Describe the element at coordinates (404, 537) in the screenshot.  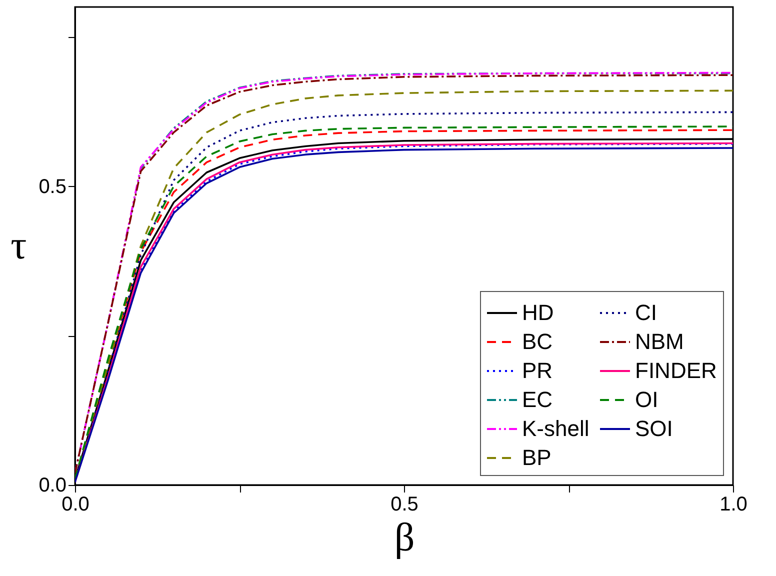
I see `x-axis-title: β` at that location.